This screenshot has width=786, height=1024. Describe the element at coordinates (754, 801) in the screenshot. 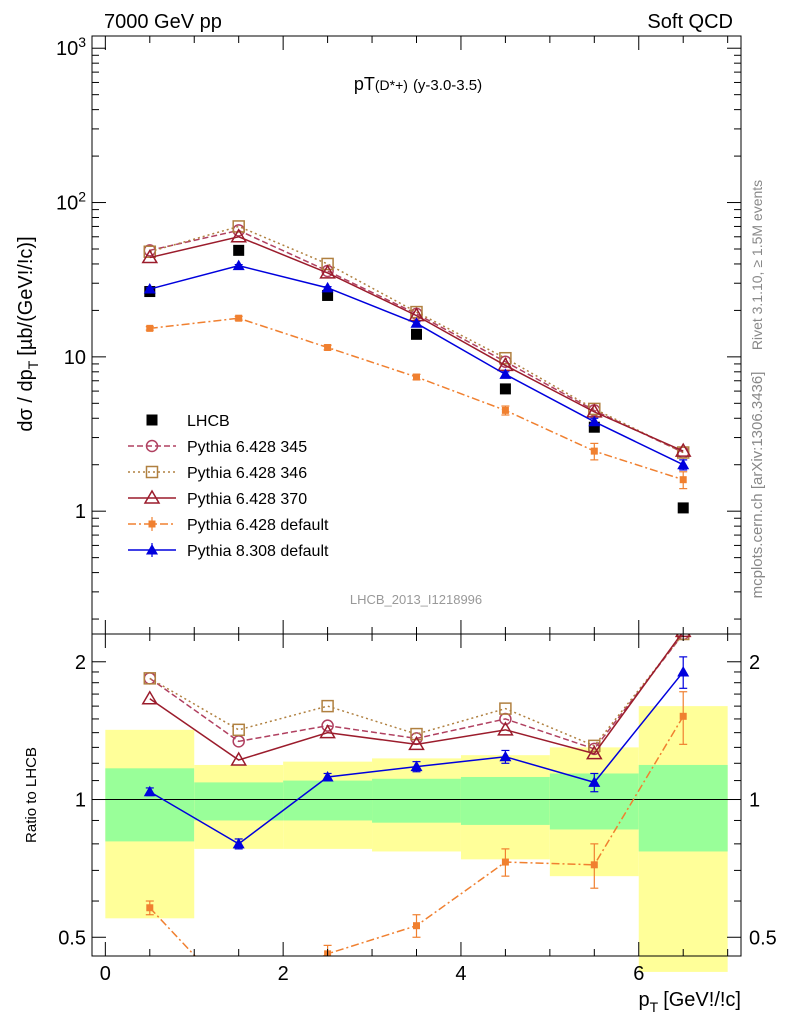

I see `ratio-y-tick-label-right: 1` at that location.